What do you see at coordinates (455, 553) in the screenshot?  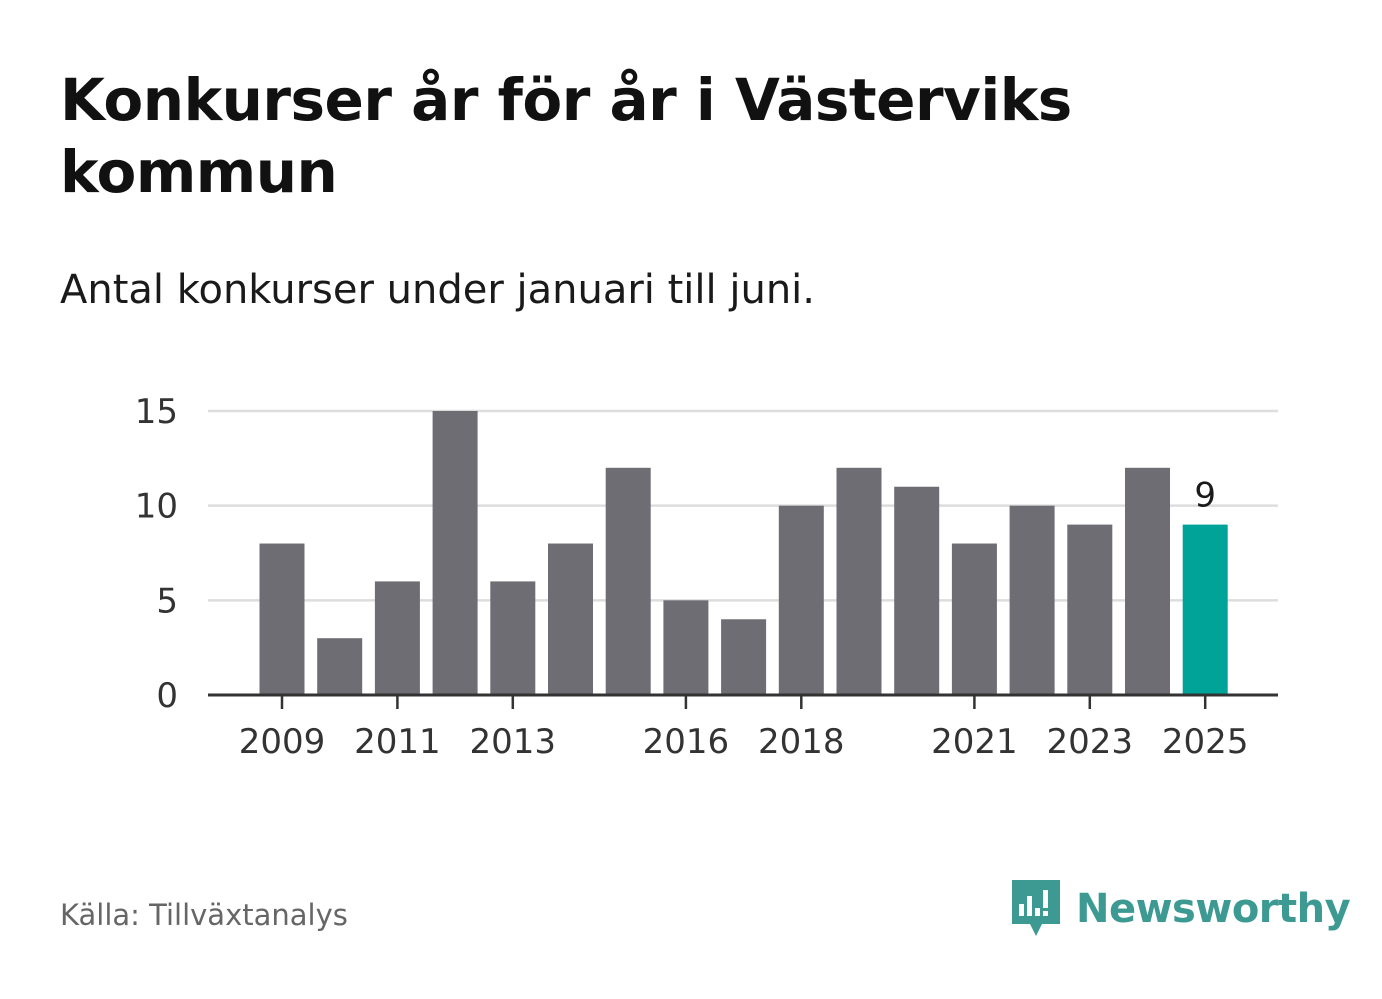 I see `bar-2012` at bounding box center [455, 553].